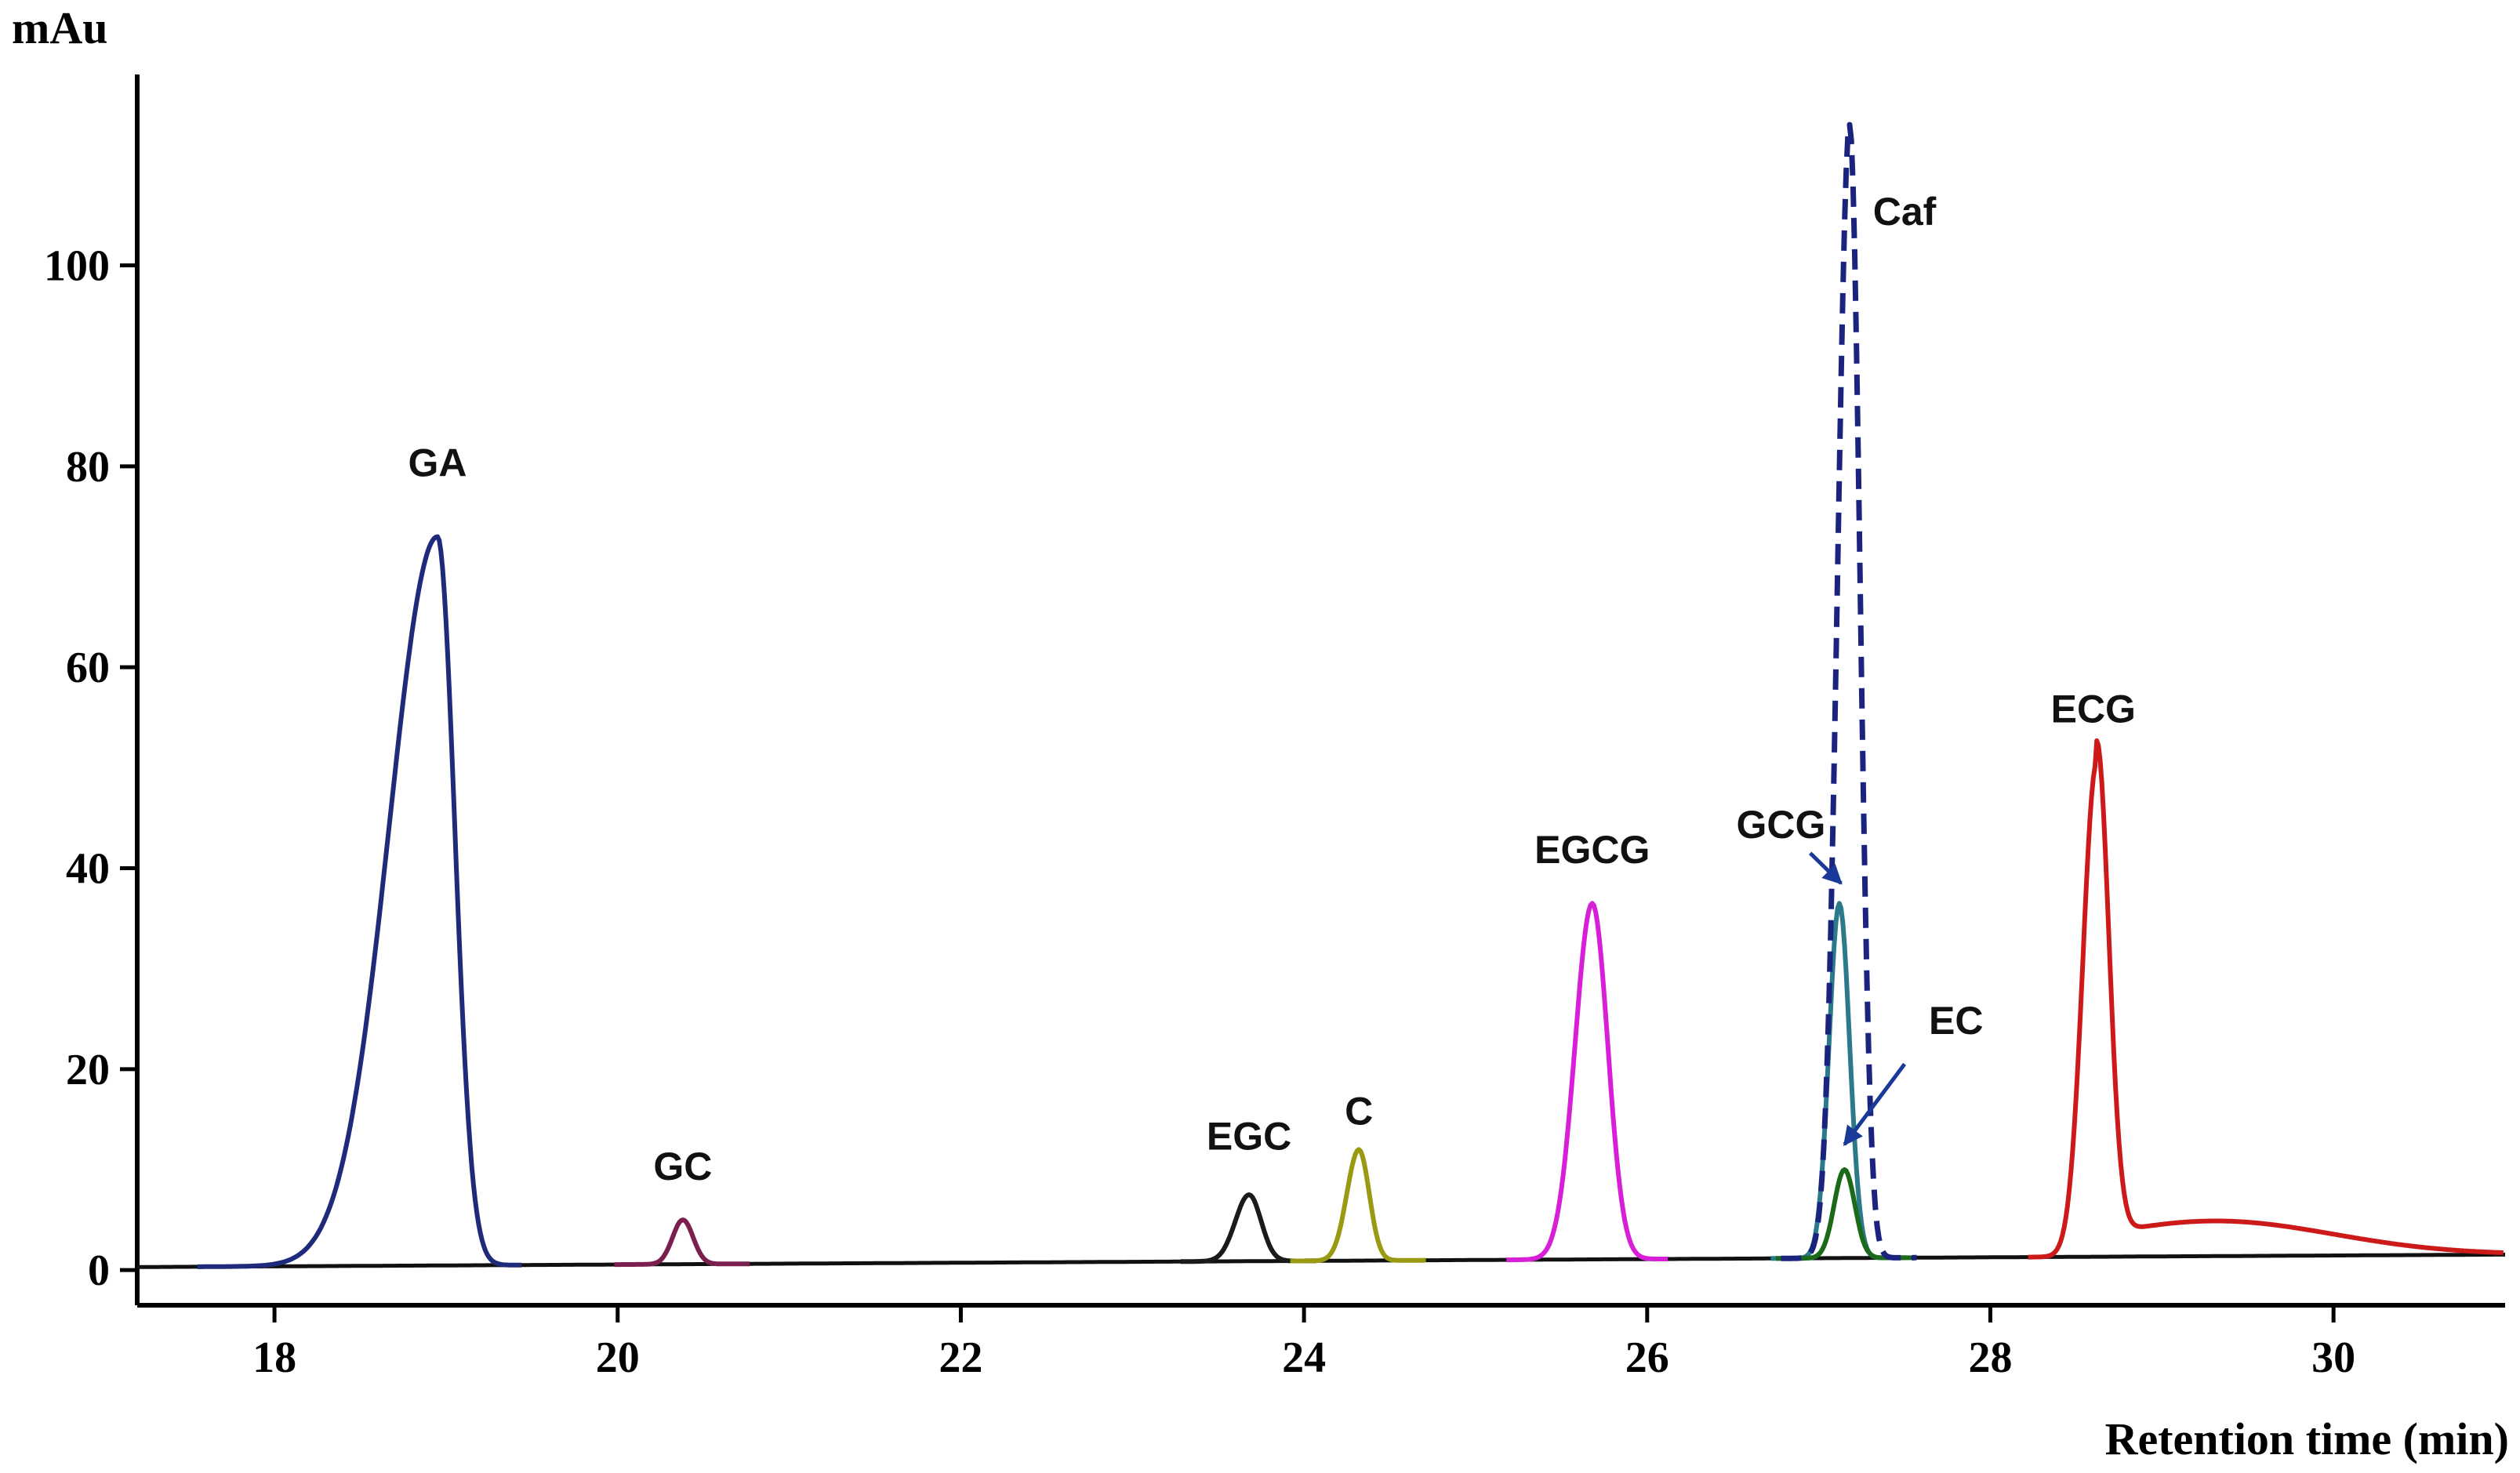 The width and height of the screenshot is (2520, 1473). Describe the element at coordinates (618, 1357) in the screenshot. I see `x-tick-label: 20` at that location.